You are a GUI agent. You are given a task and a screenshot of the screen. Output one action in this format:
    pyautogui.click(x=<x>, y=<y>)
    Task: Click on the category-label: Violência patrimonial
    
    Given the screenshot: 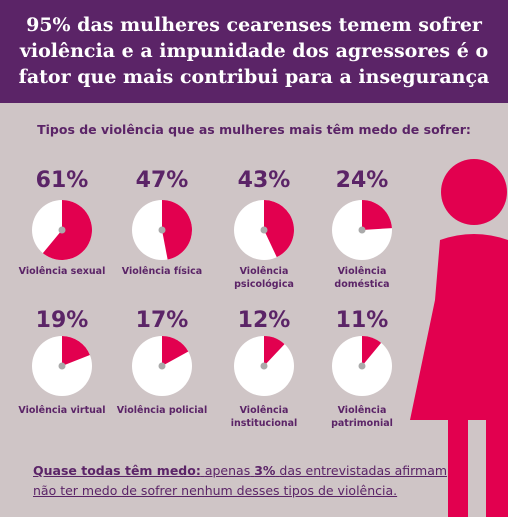 What is the action you would take?
    pyautogui.click(x=362, y=417)
    